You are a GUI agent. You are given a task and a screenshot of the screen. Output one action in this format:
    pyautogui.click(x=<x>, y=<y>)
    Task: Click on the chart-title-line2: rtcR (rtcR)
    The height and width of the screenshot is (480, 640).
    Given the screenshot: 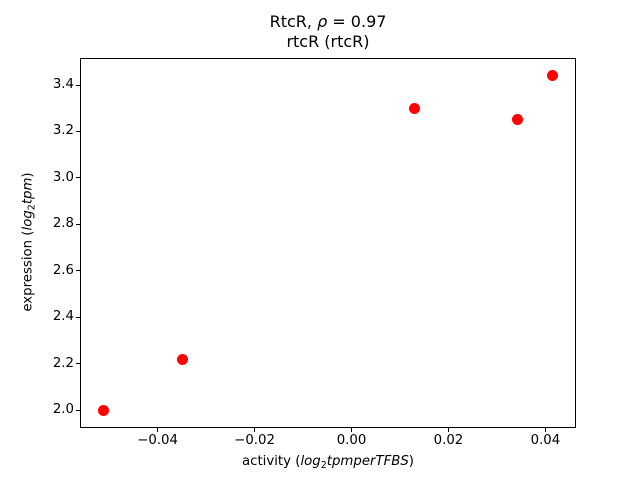 What is the action you would take?
    pyautogui.click(x=328, y=41)
    